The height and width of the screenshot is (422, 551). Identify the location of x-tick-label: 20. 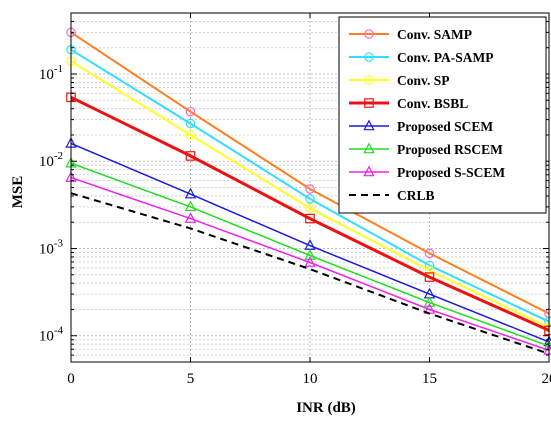
(546, 379).